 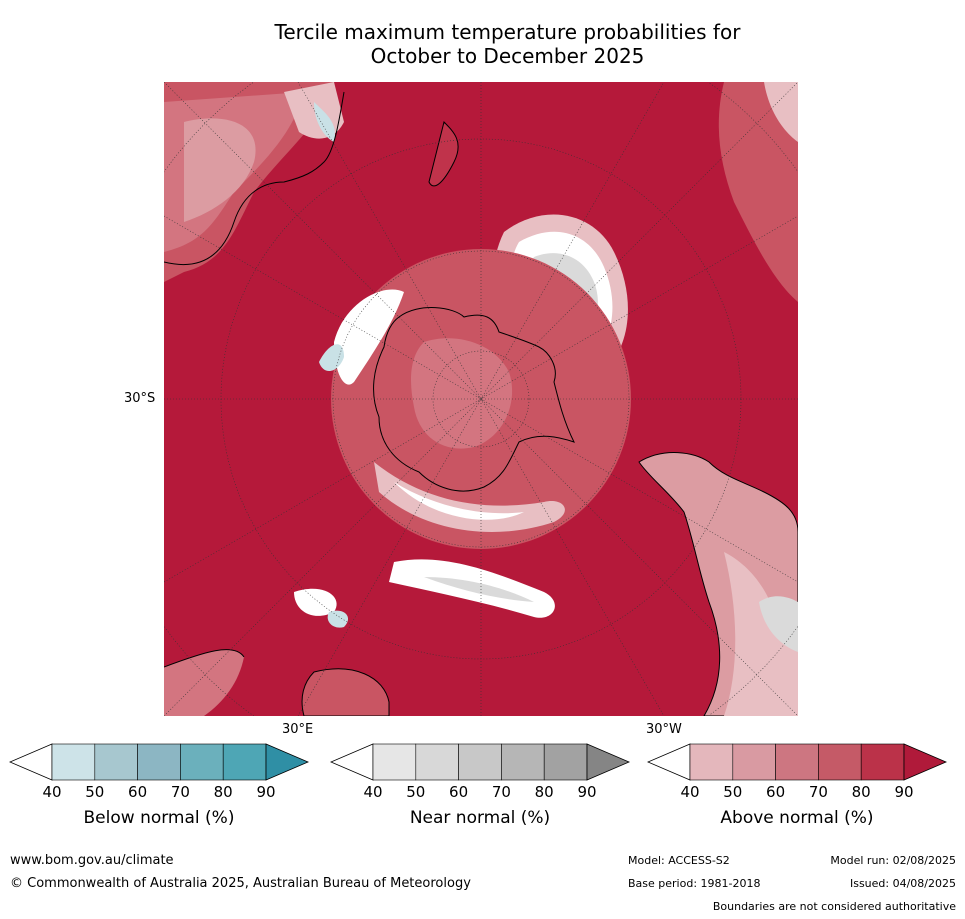 What do you see at coordinates (204, 682) in the screenshot?
I see `region-africa-south` at bounding box center [204, 682].